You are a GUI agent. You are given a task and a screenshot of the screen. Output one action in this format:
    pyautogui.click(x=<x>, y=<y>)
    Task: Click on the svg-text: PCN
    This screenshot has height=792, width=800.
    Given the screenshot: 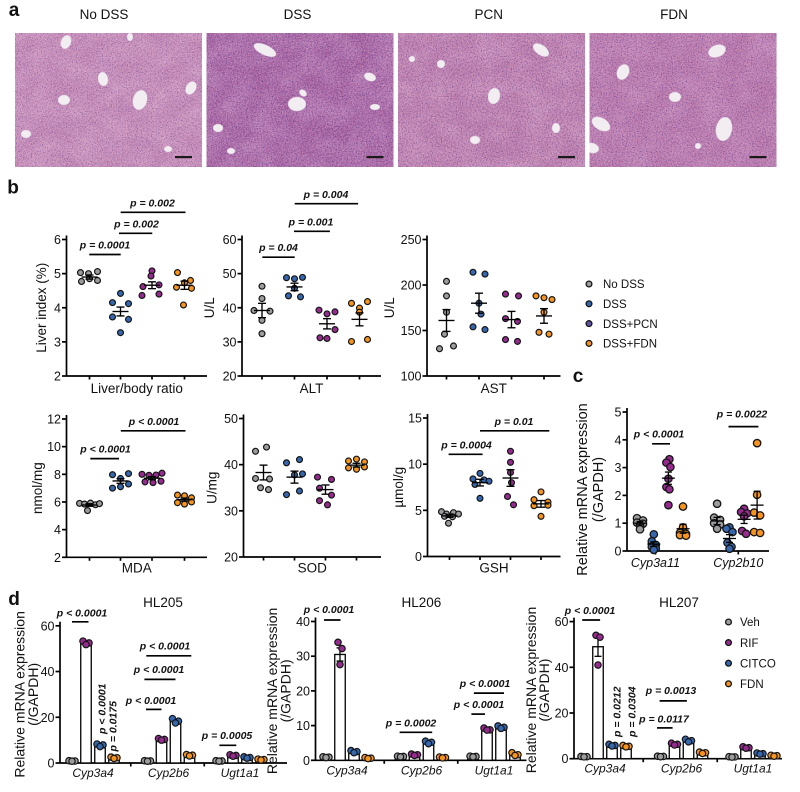 What is the action you would take?
    pyautogui.click(x=488, y=14)
    